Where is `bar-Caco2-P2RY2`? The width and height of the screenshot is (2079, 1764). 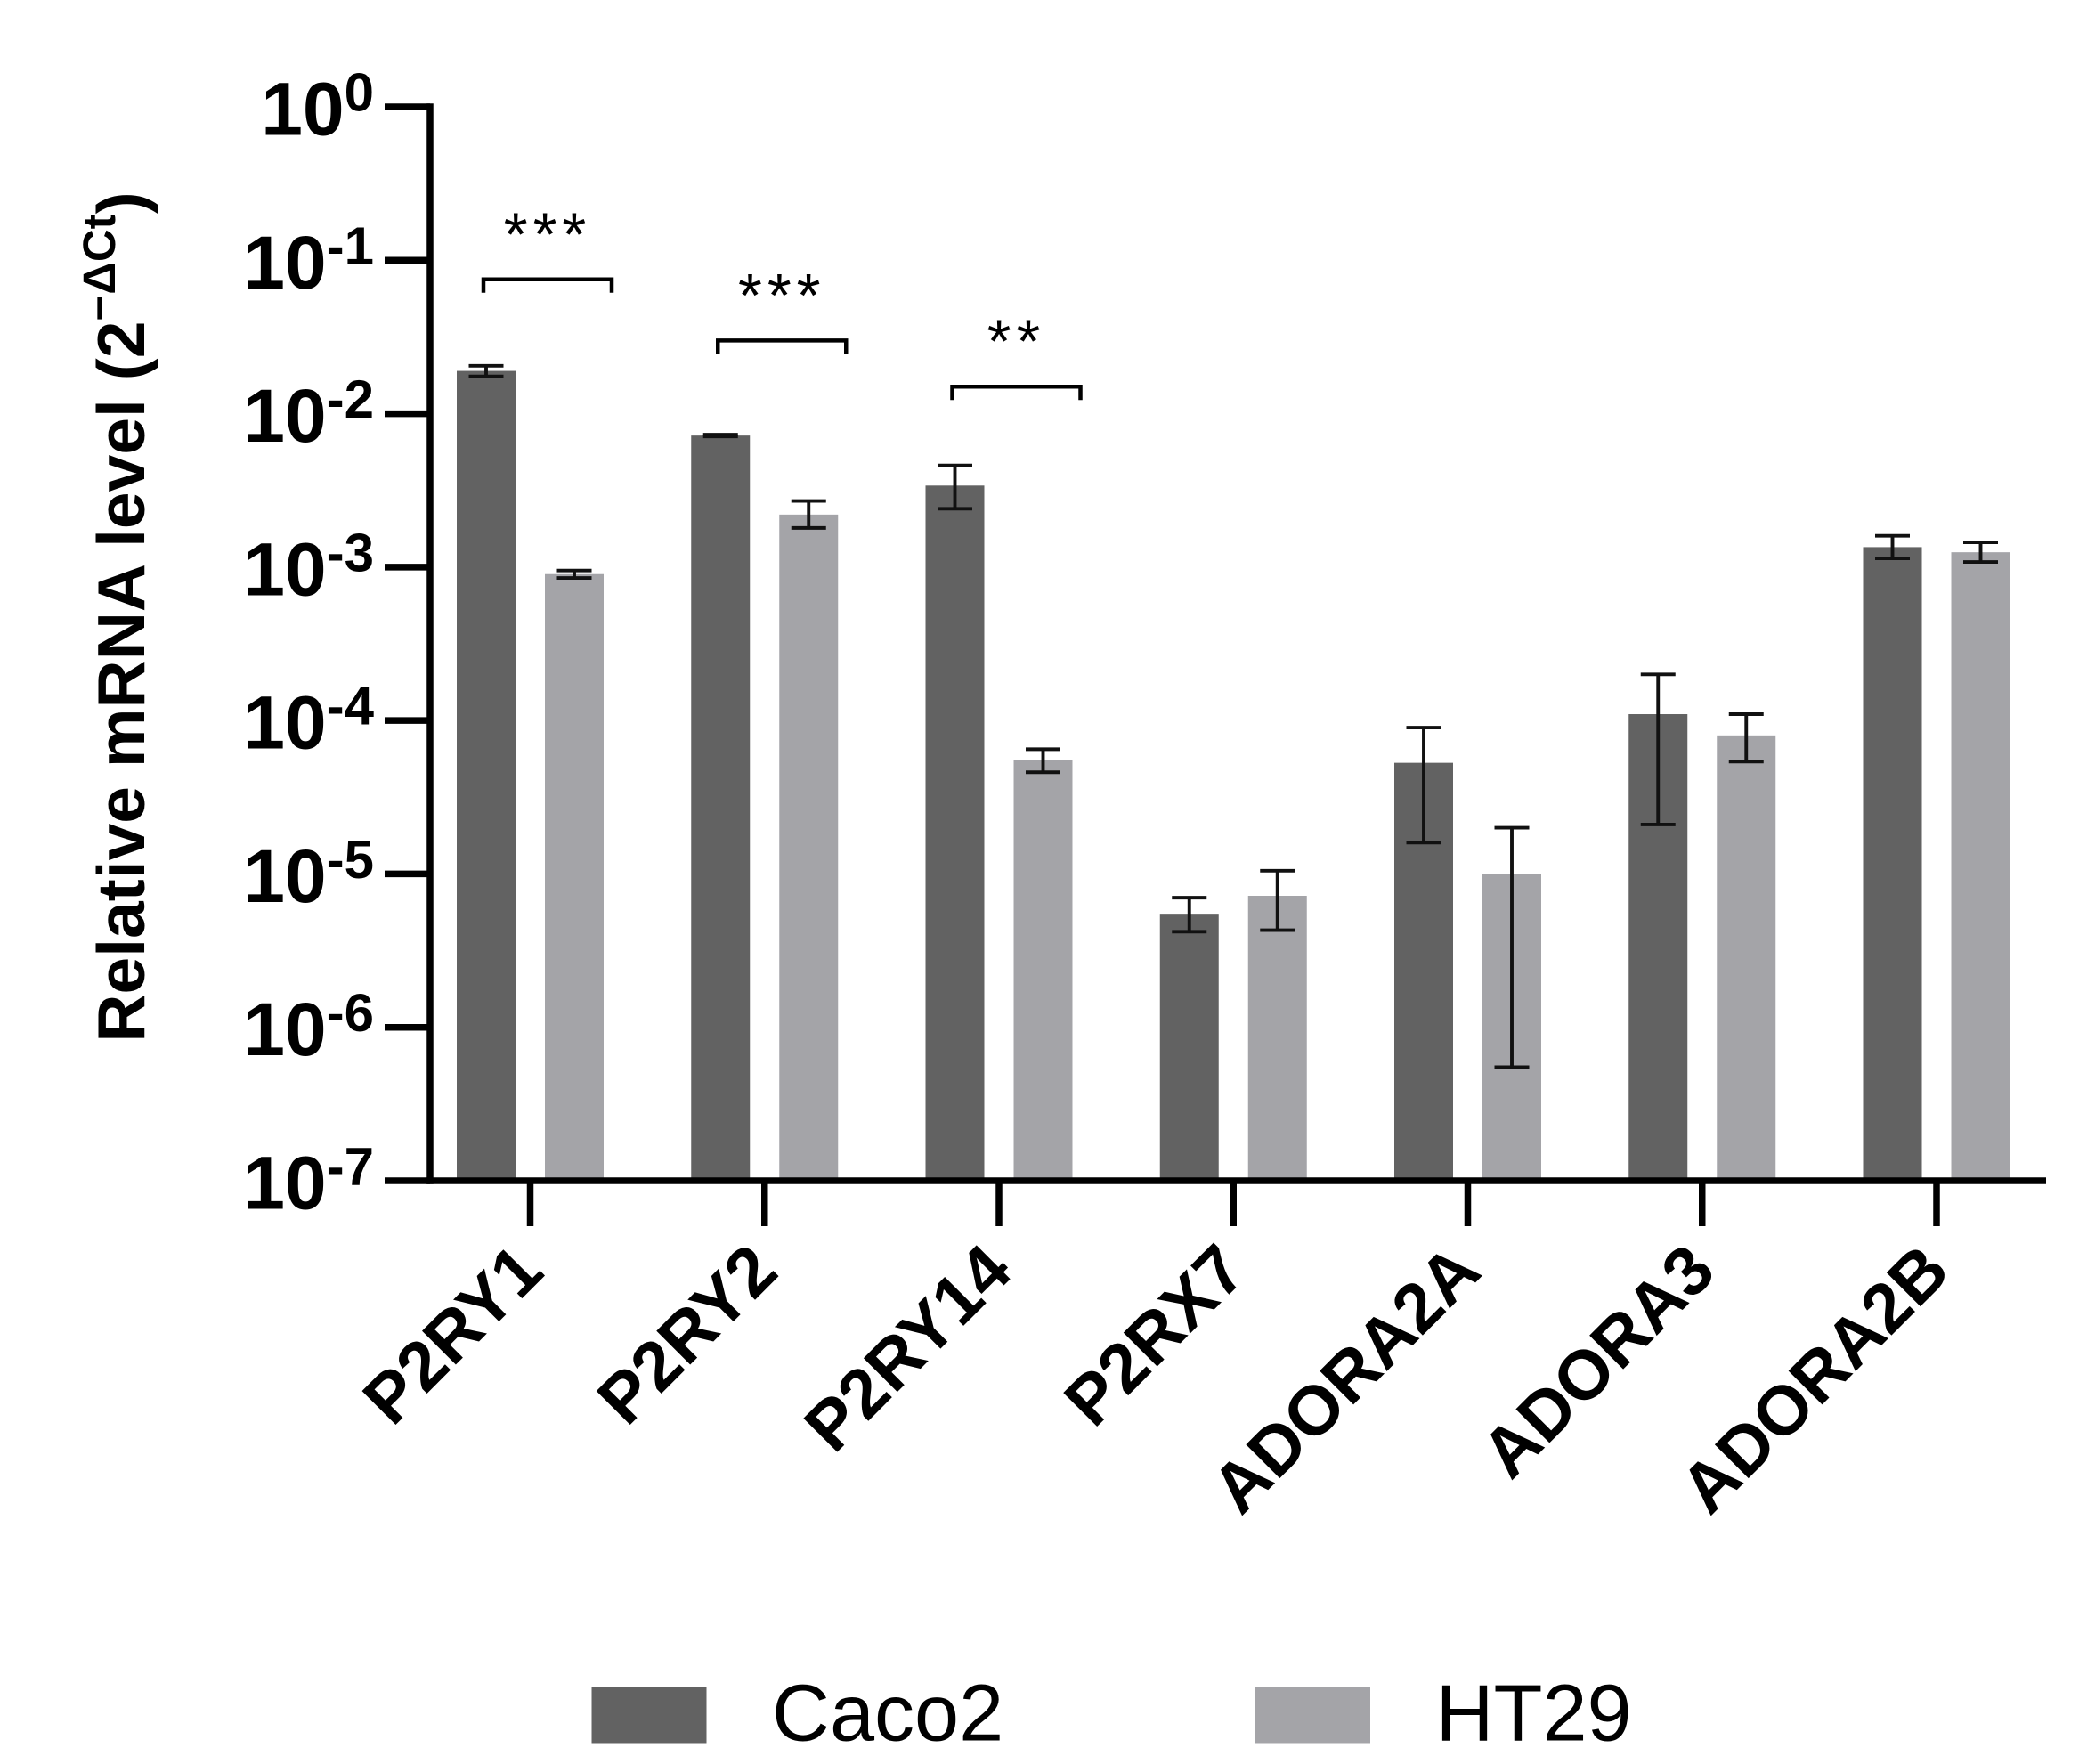 bar-Caco2-P2RY2 is located at coordinates (721, 808).